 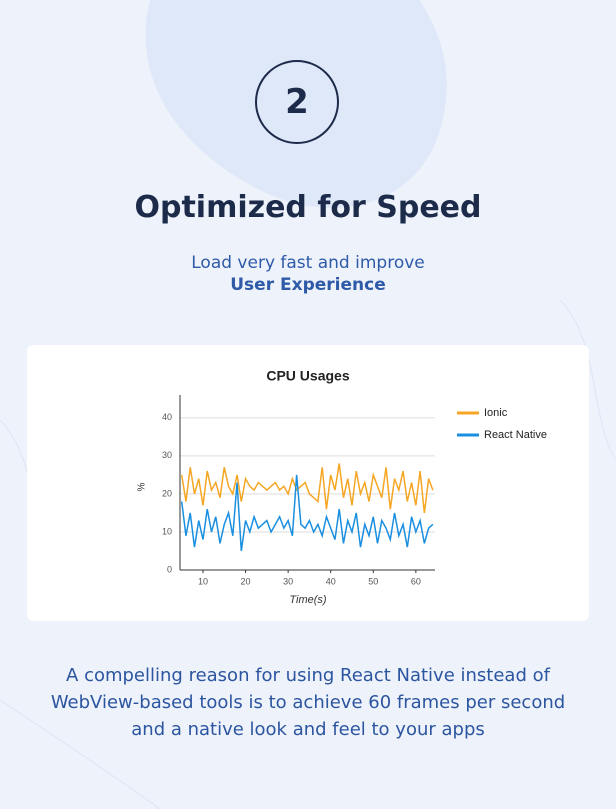 What do you see at coordinates (142, 486) in the screenshot?
I see `y-axis-label: %` at bounding box center [142, 486].